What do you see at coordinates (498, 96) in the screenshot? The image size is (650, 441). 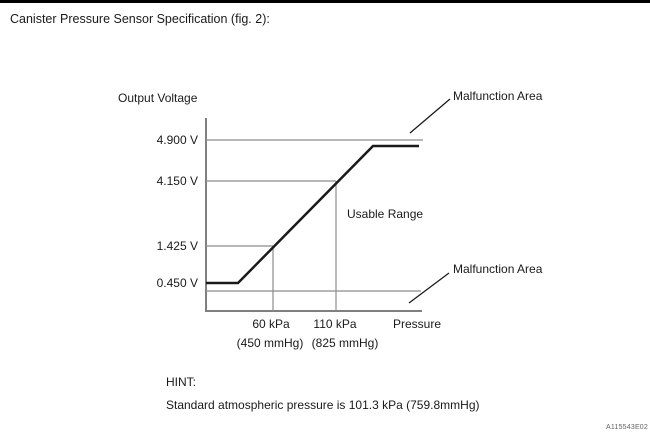 I see `annotation-malfunction-area-upper: Malfunction Area` at bounding box center [498, 96].